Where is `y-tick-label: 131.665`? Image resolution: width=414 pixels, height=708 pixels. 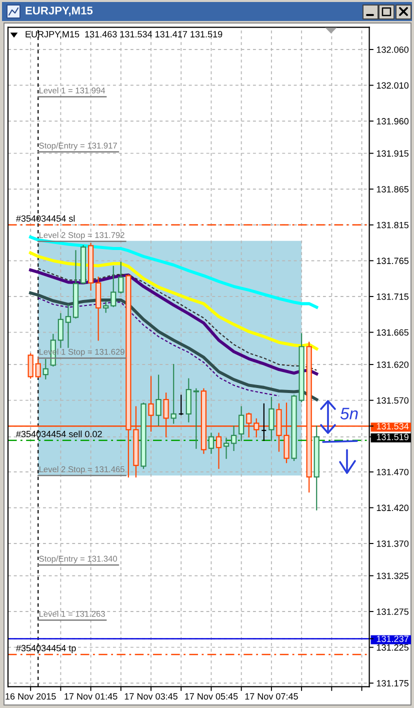 y-tick-label: 131.665 is located at coordinates (392, 332).